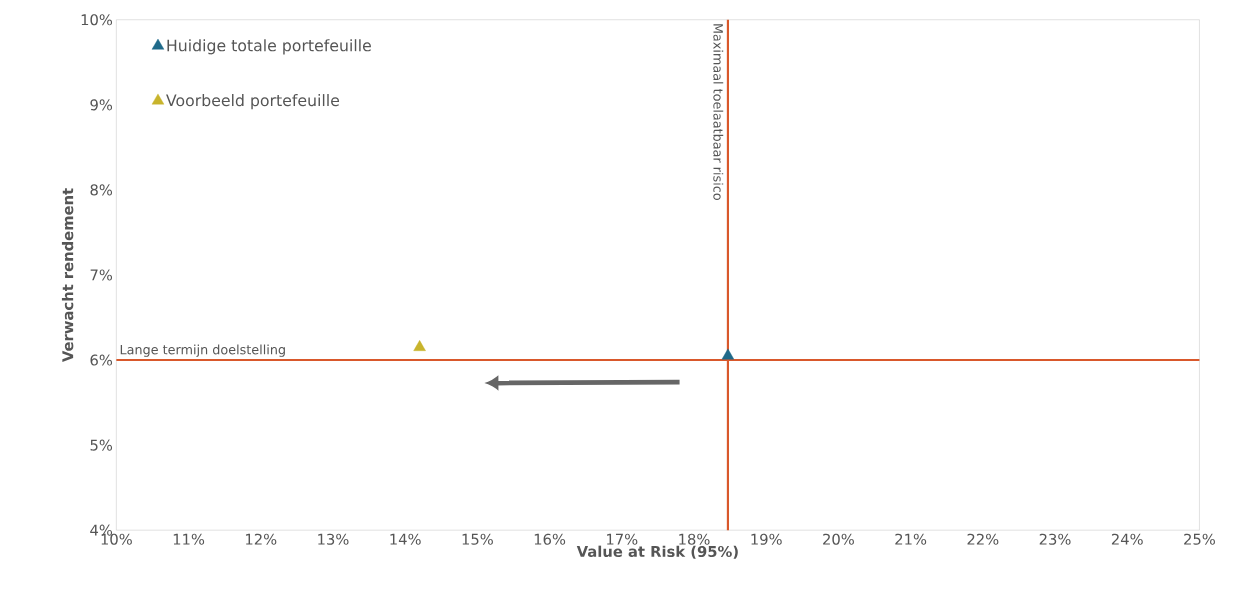 The image size is (1233, 601). Describe the element at coordinates (405, 539) in the screenshot. I see `x-tick-label: 14%` at that location.